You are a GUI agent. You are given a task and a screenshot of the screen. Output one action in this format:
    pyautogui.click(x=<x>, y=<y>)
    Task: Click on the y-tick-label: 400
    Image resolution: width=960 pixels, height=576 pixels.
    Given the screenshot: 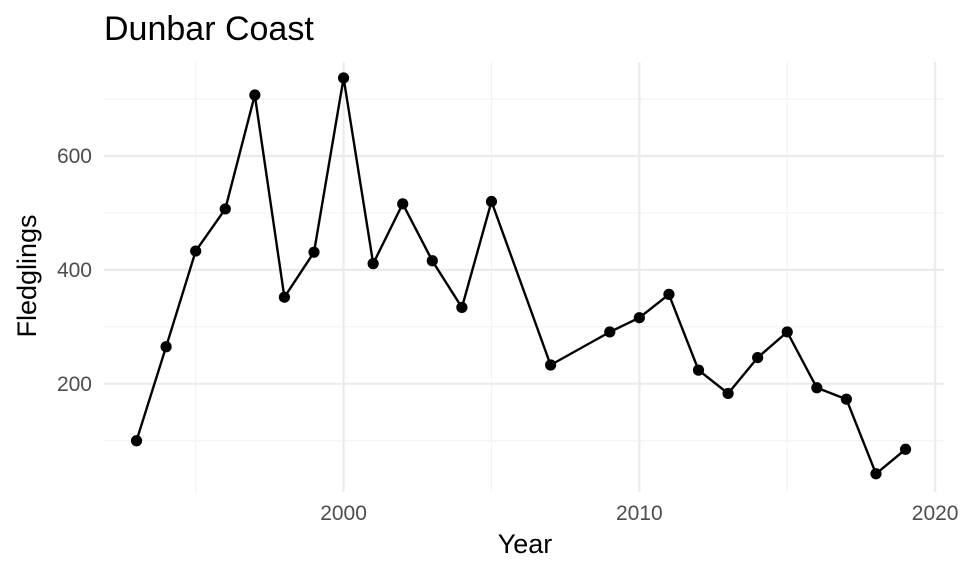 What is the action you would take?
    pyautogui.click(x=74, y=270)
    